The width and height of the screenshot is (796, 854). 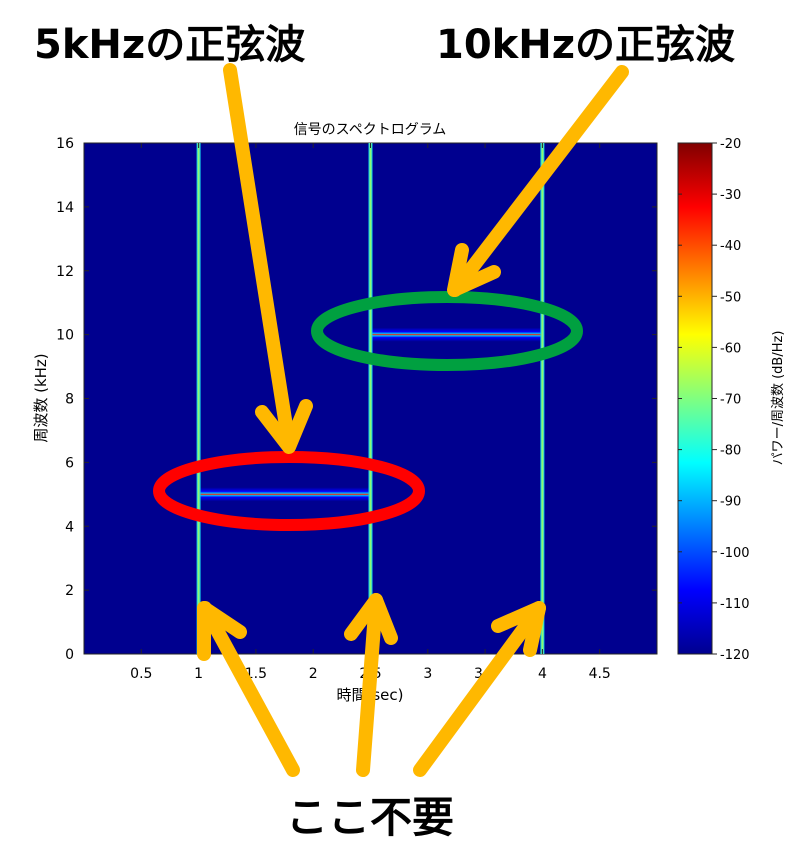 What do you see at coordinates (735, 553) in the screenshot?
I see `colorbar-tick-label: -100` at bounding box center [735, 553].